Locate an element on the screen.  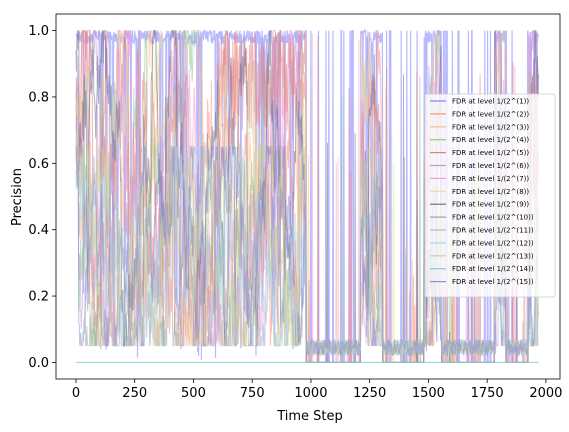
legend-label: FDR at level 1/(2^(8)) is located at coordinates (490, 192).